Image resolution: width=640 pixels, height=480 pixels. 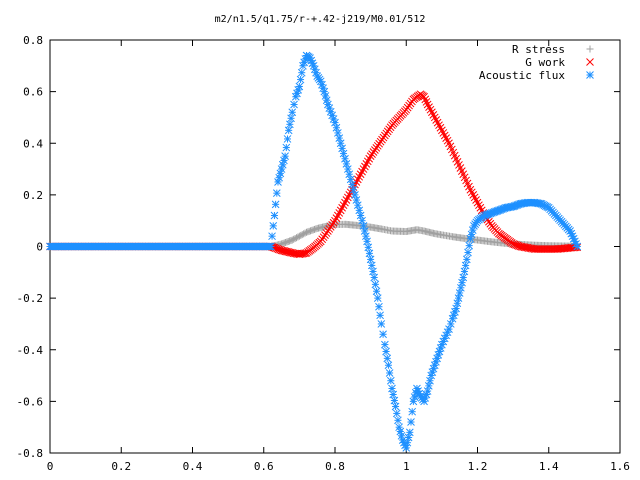 What do you see at coordinates (538, 49) in the screenshot?
I see `legend-label: R stress` at bounding box center [538, 49].